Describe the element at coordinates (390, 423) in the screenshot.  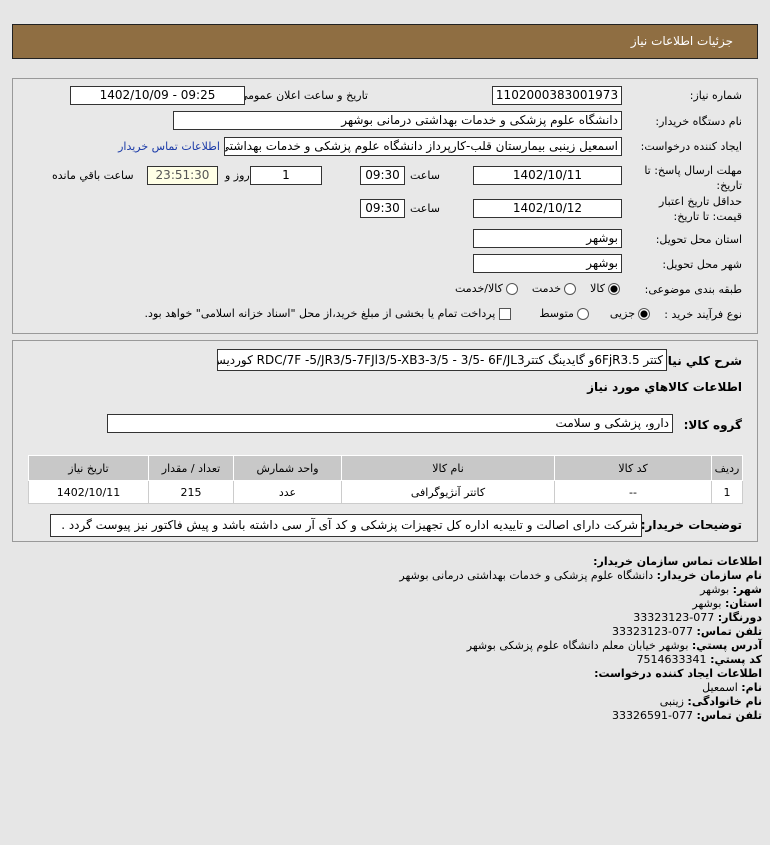
I see `group-field: دارو، پزشکی و سلامت` at that location.